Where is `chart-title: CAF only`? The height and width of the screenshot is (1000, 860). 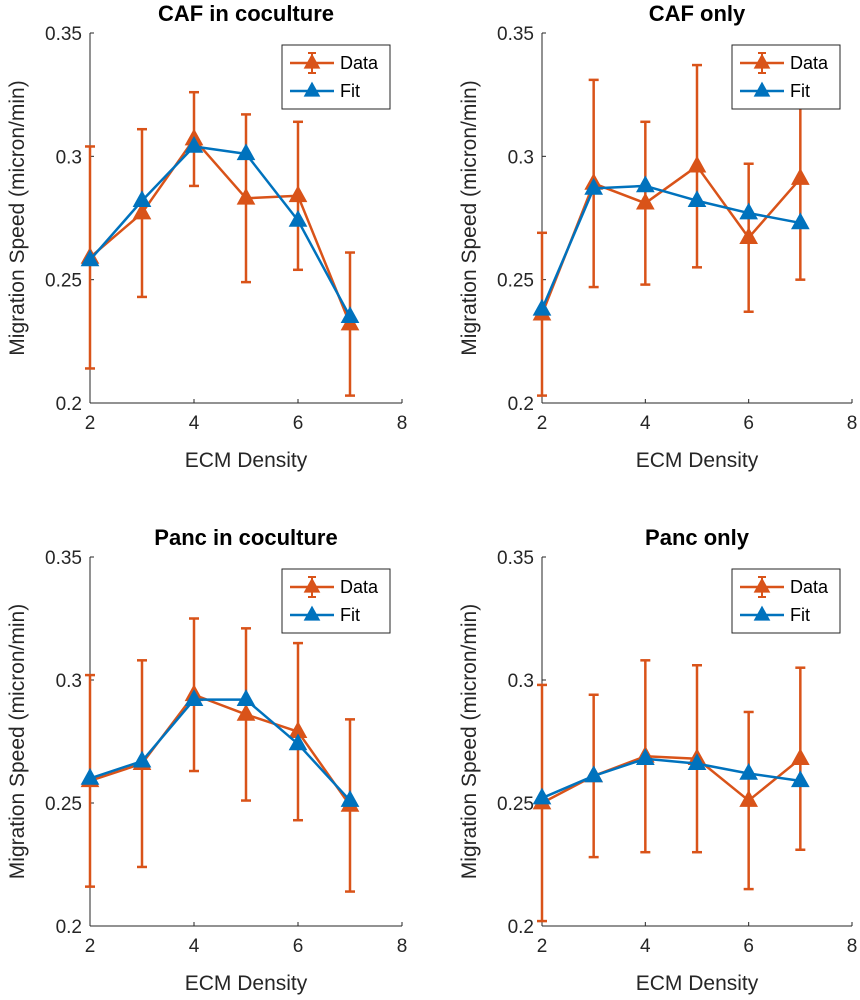 chart-title: CAF only is located at coordinates (697, 13).